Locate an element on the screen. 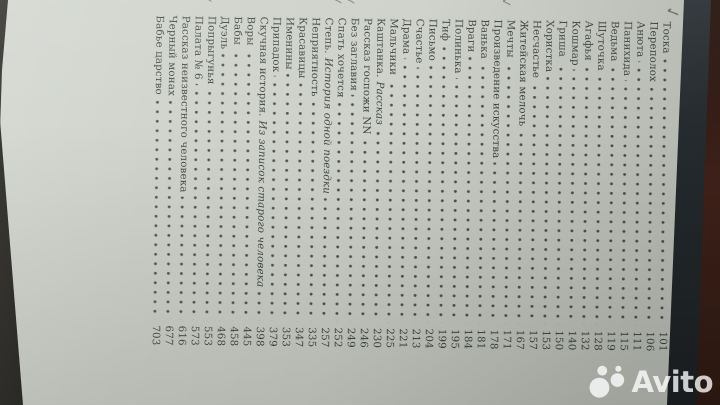 This screenshot has width=720, height=405. toc-entry-page-number: 204 is located at coordinates (428, 335).